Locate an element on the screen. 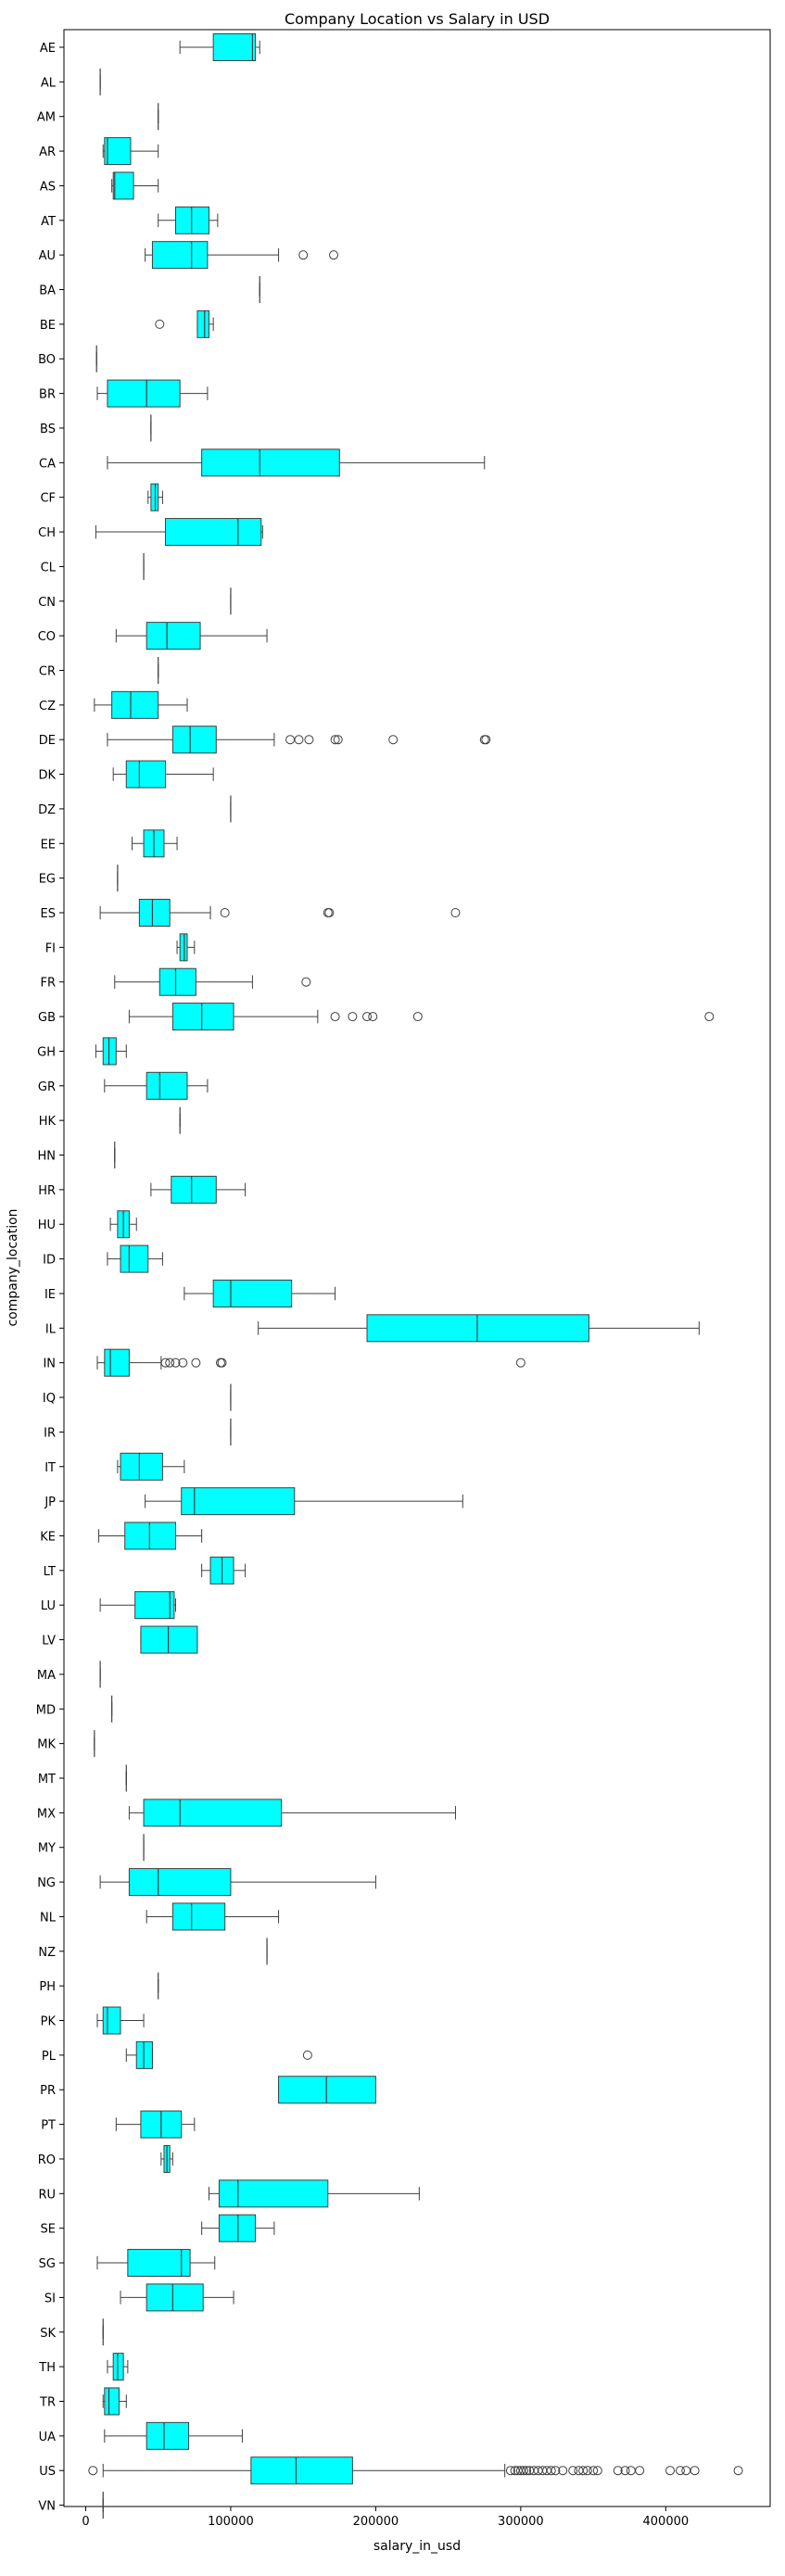 Image resolution: width=785 pixels, height=2576 pixels. box-nl is located at coordinates (213, 1916).